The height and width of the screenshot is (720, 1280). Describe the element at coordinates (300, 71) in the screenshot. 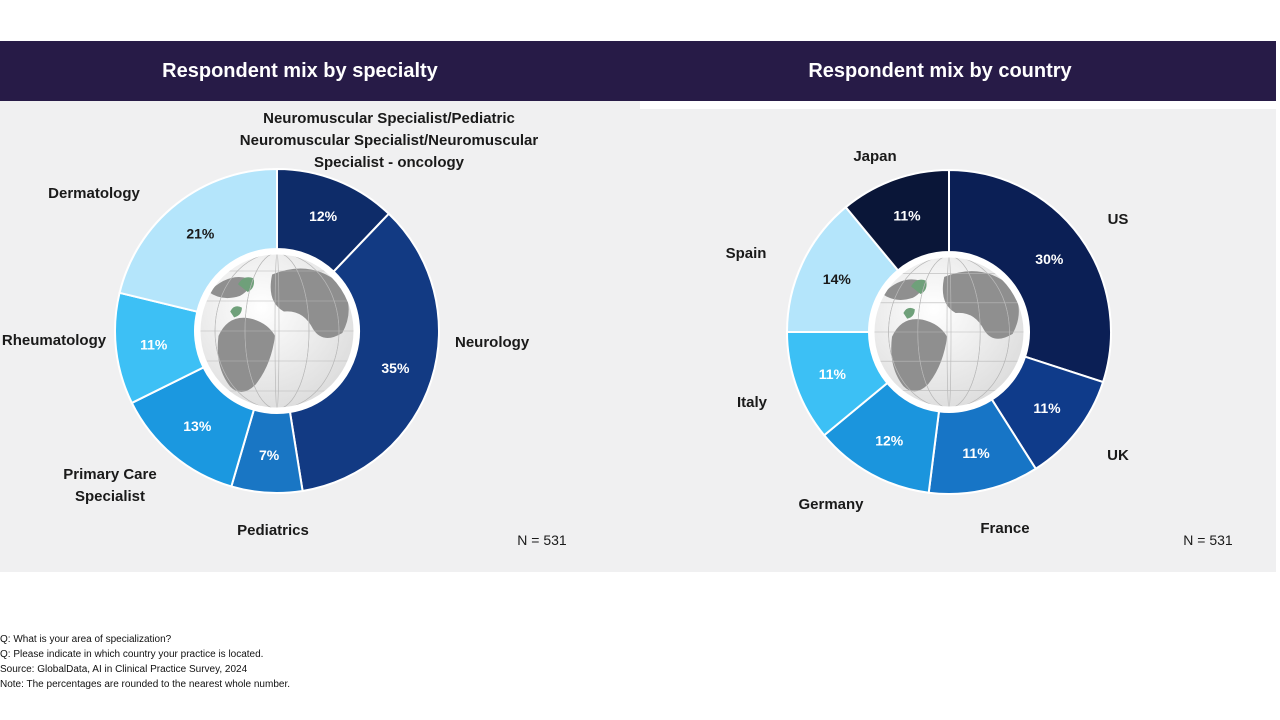

I see `specialty-chart-title: Respondent mix by specialty` at that location.